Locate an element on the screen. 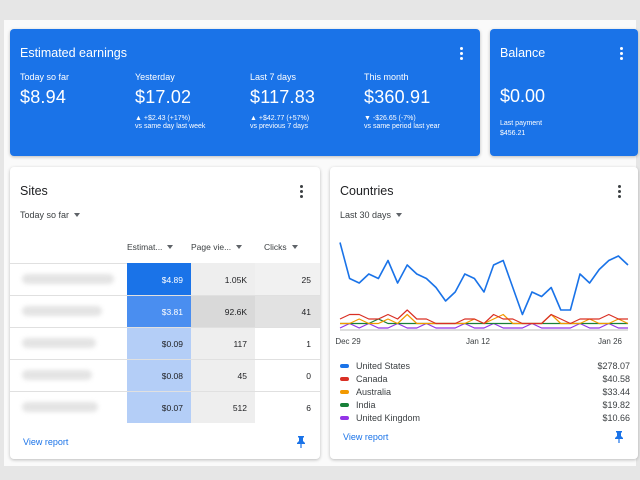 Image resolution: width=640 pixels, height=480 pixels. legend-amount: $19.82 is located at coordinates (616, 405).